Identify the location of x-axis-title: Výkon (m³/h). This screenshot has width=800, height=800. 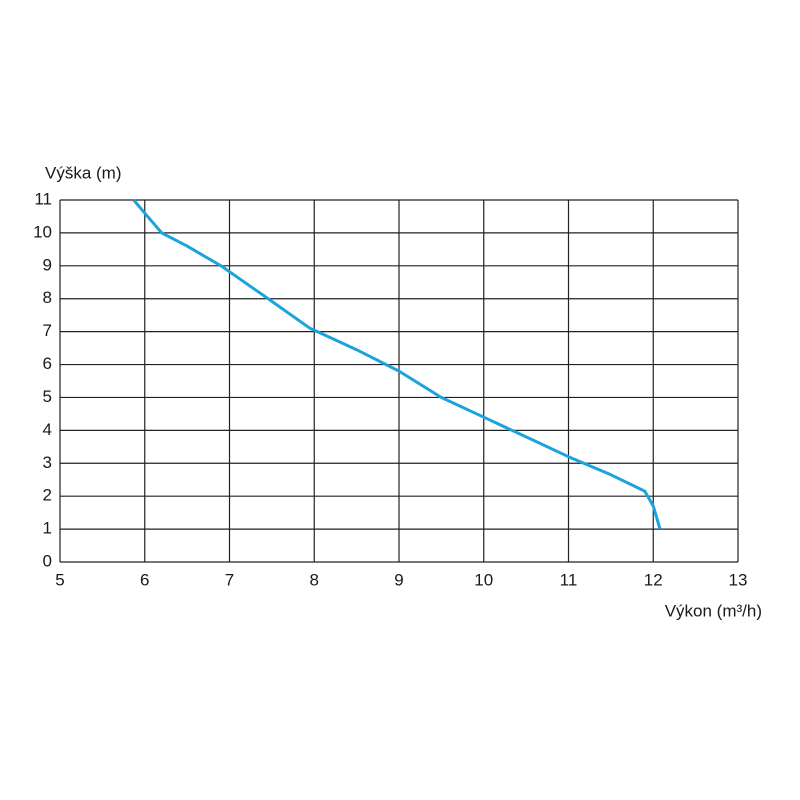
(713, 610).